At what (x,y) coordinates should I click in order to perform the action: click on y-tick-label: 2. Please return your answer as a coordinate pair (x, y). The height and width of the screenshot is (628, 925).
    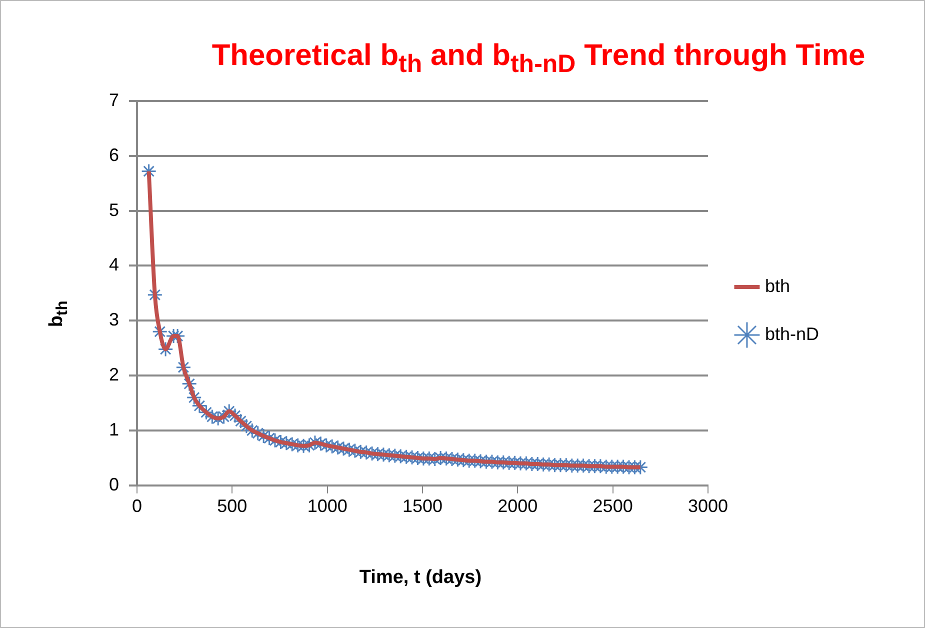
    Looking at the image, I should click on (114, 374).